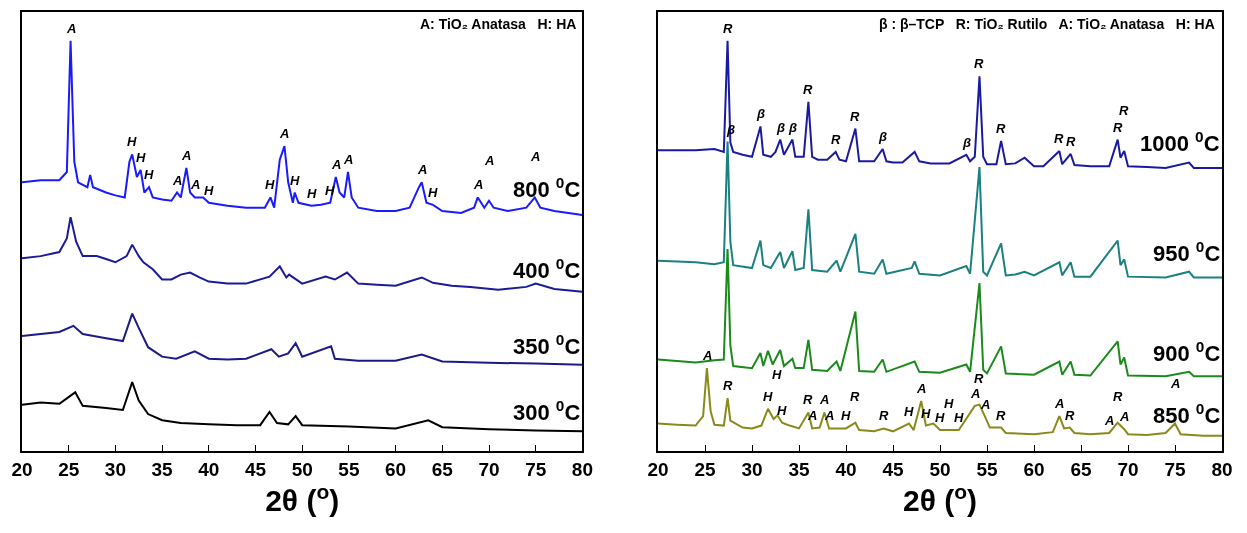 This screenshot has width=1247, height=533. What do you see at coordinates (1047, 24) in the screenshot?
I see `text: β : β–TCP R: TiO₂ Rutilo A: TiO₂ Anatasa H: HA` at bounding box center [1047, 24].